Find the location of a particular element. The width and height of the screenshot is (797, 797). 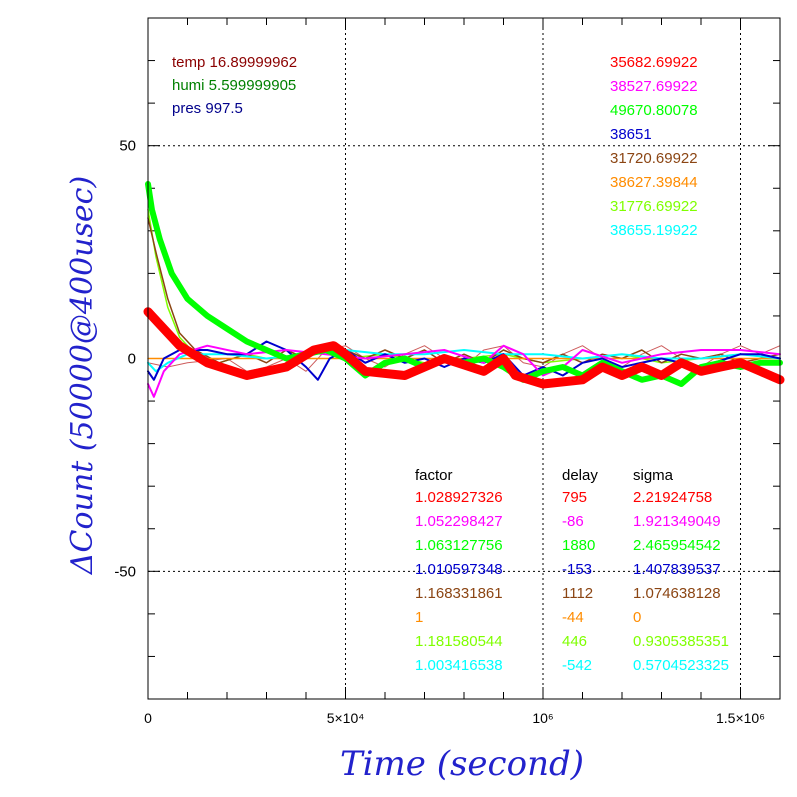

series-mean-value: 38527.69922 is located at coordinates (654, 86).